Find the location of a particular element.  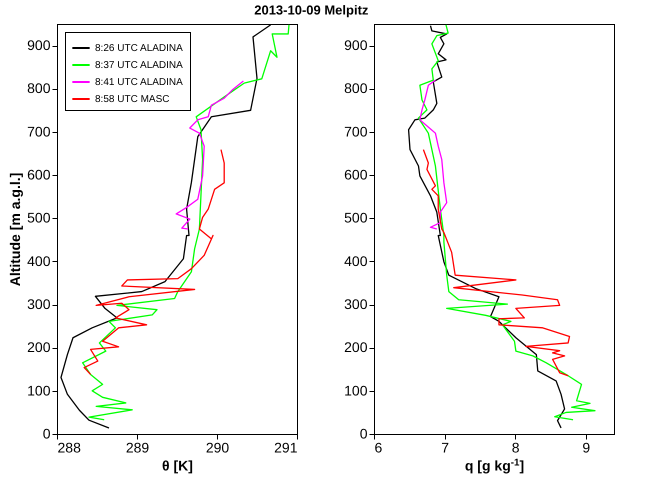

legend-label: 8:58 UTC MASC is located at coordinates (132, 99).